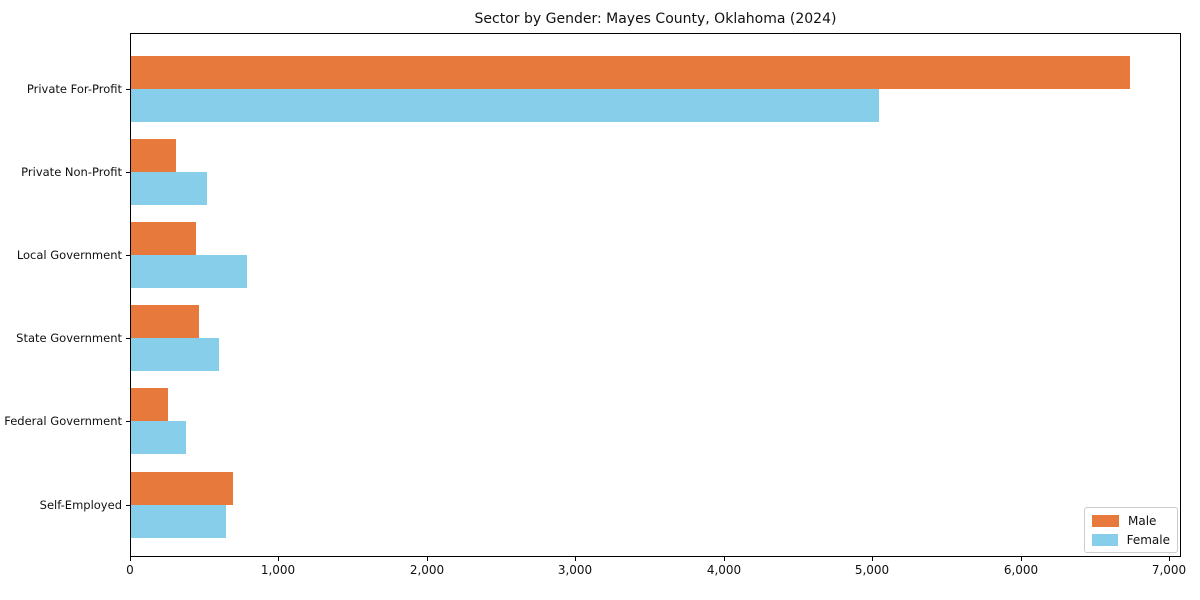  Describe the element at coordinates (575, 570) in the screenshot. I see `x-tick-label: 3,000` at that location.